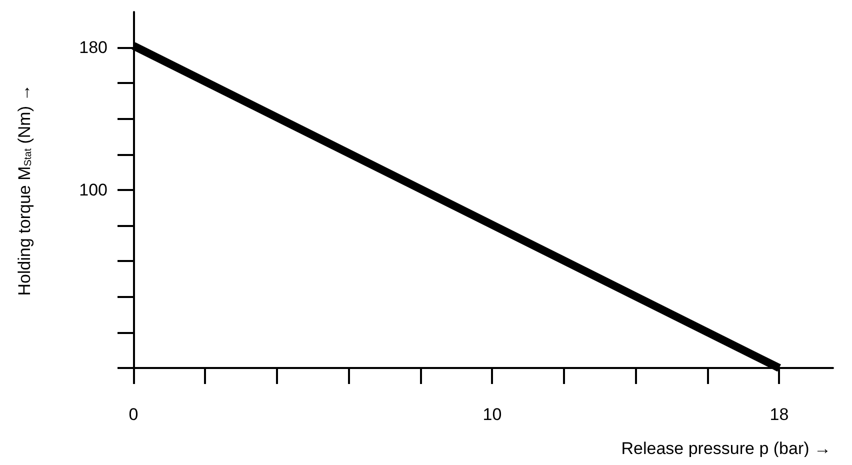 This screenshot has width=852, height=465. Describe the element at coordinates (93, 190) in the screenshot. I see `y-tick-label: 100` at that location.